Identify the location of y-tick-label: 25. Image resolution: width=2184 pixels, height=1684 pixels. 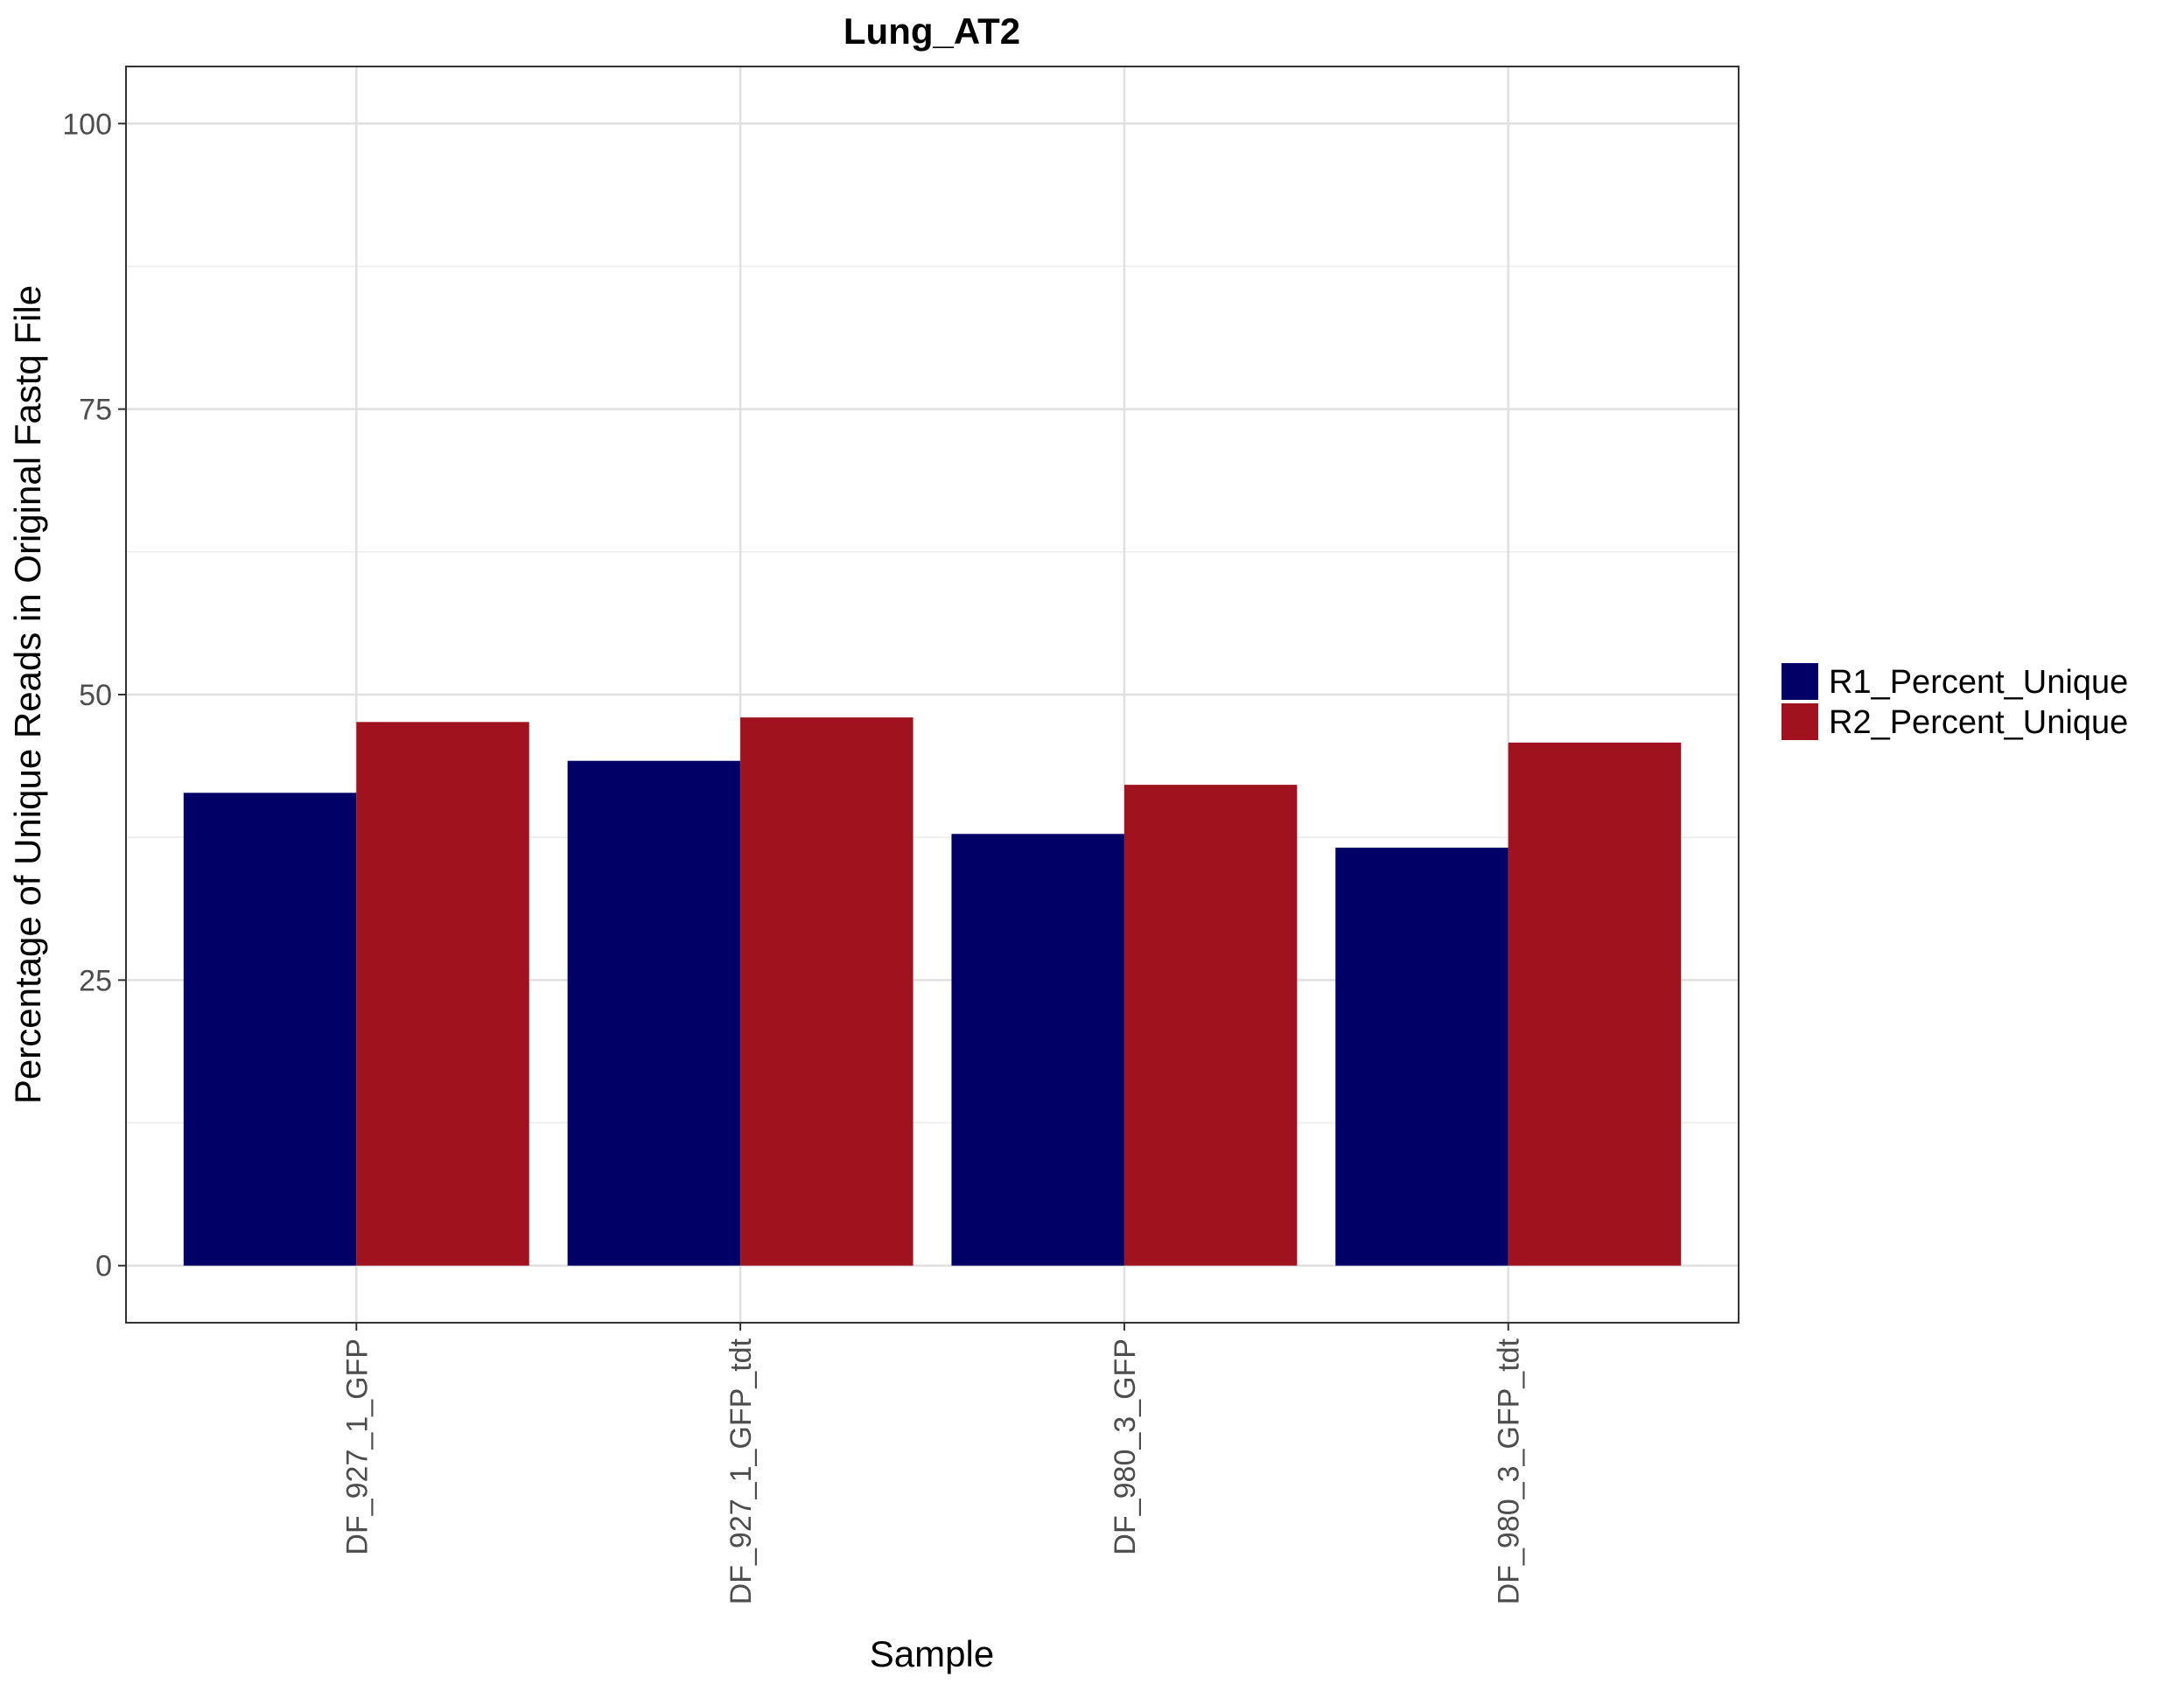
(95, 981).